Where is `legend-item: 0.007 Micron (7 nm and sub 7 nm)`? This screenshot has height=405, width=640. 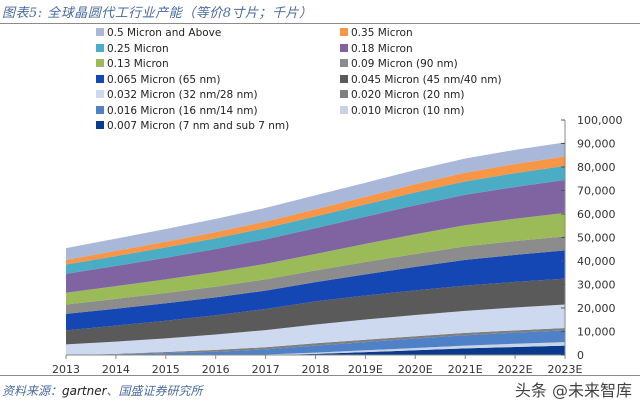 legend-item: 0.007 Micron (7 nm and sub 7 nm) is located at coordinates (192, 126).